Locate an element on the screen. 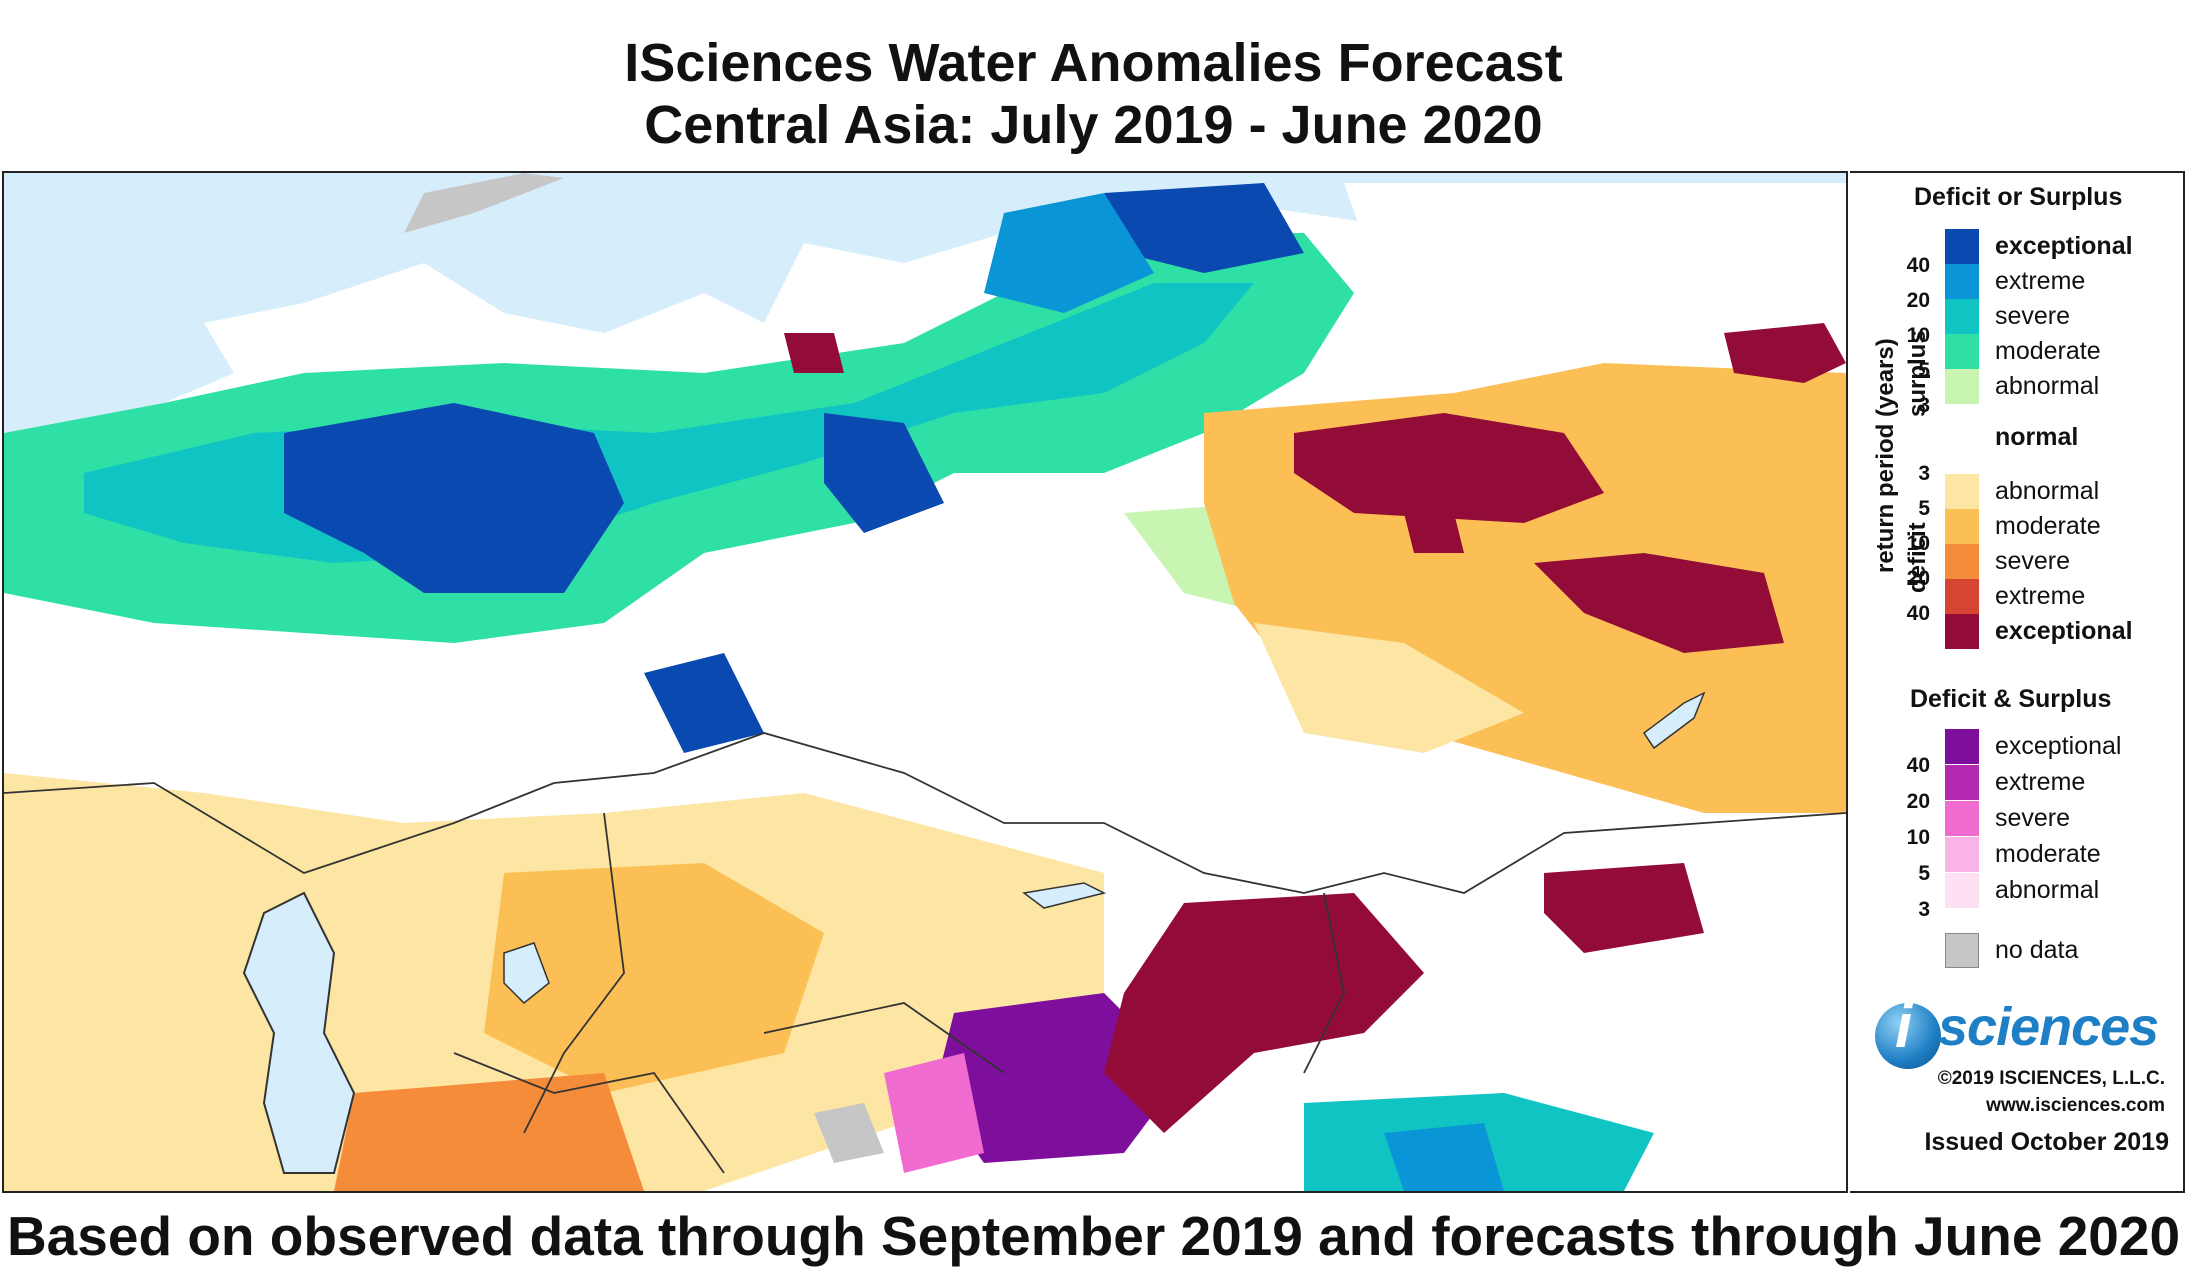  swatch-deficit-moderate is located at coordinates (1962, 526).